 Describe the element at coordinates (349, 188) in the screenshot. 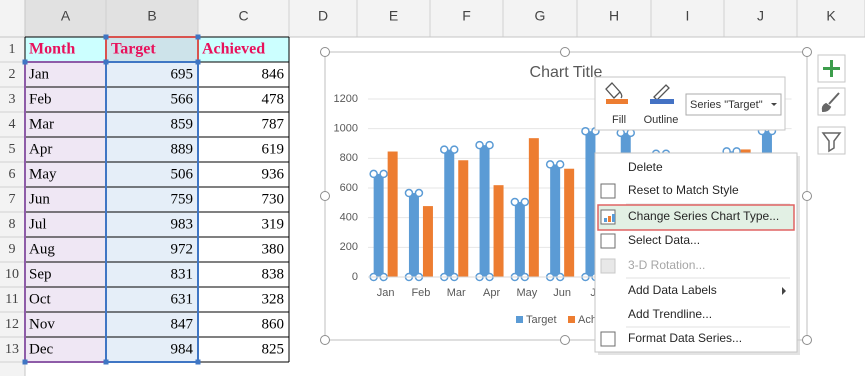

I see `y-tick-label: 600` at that location.